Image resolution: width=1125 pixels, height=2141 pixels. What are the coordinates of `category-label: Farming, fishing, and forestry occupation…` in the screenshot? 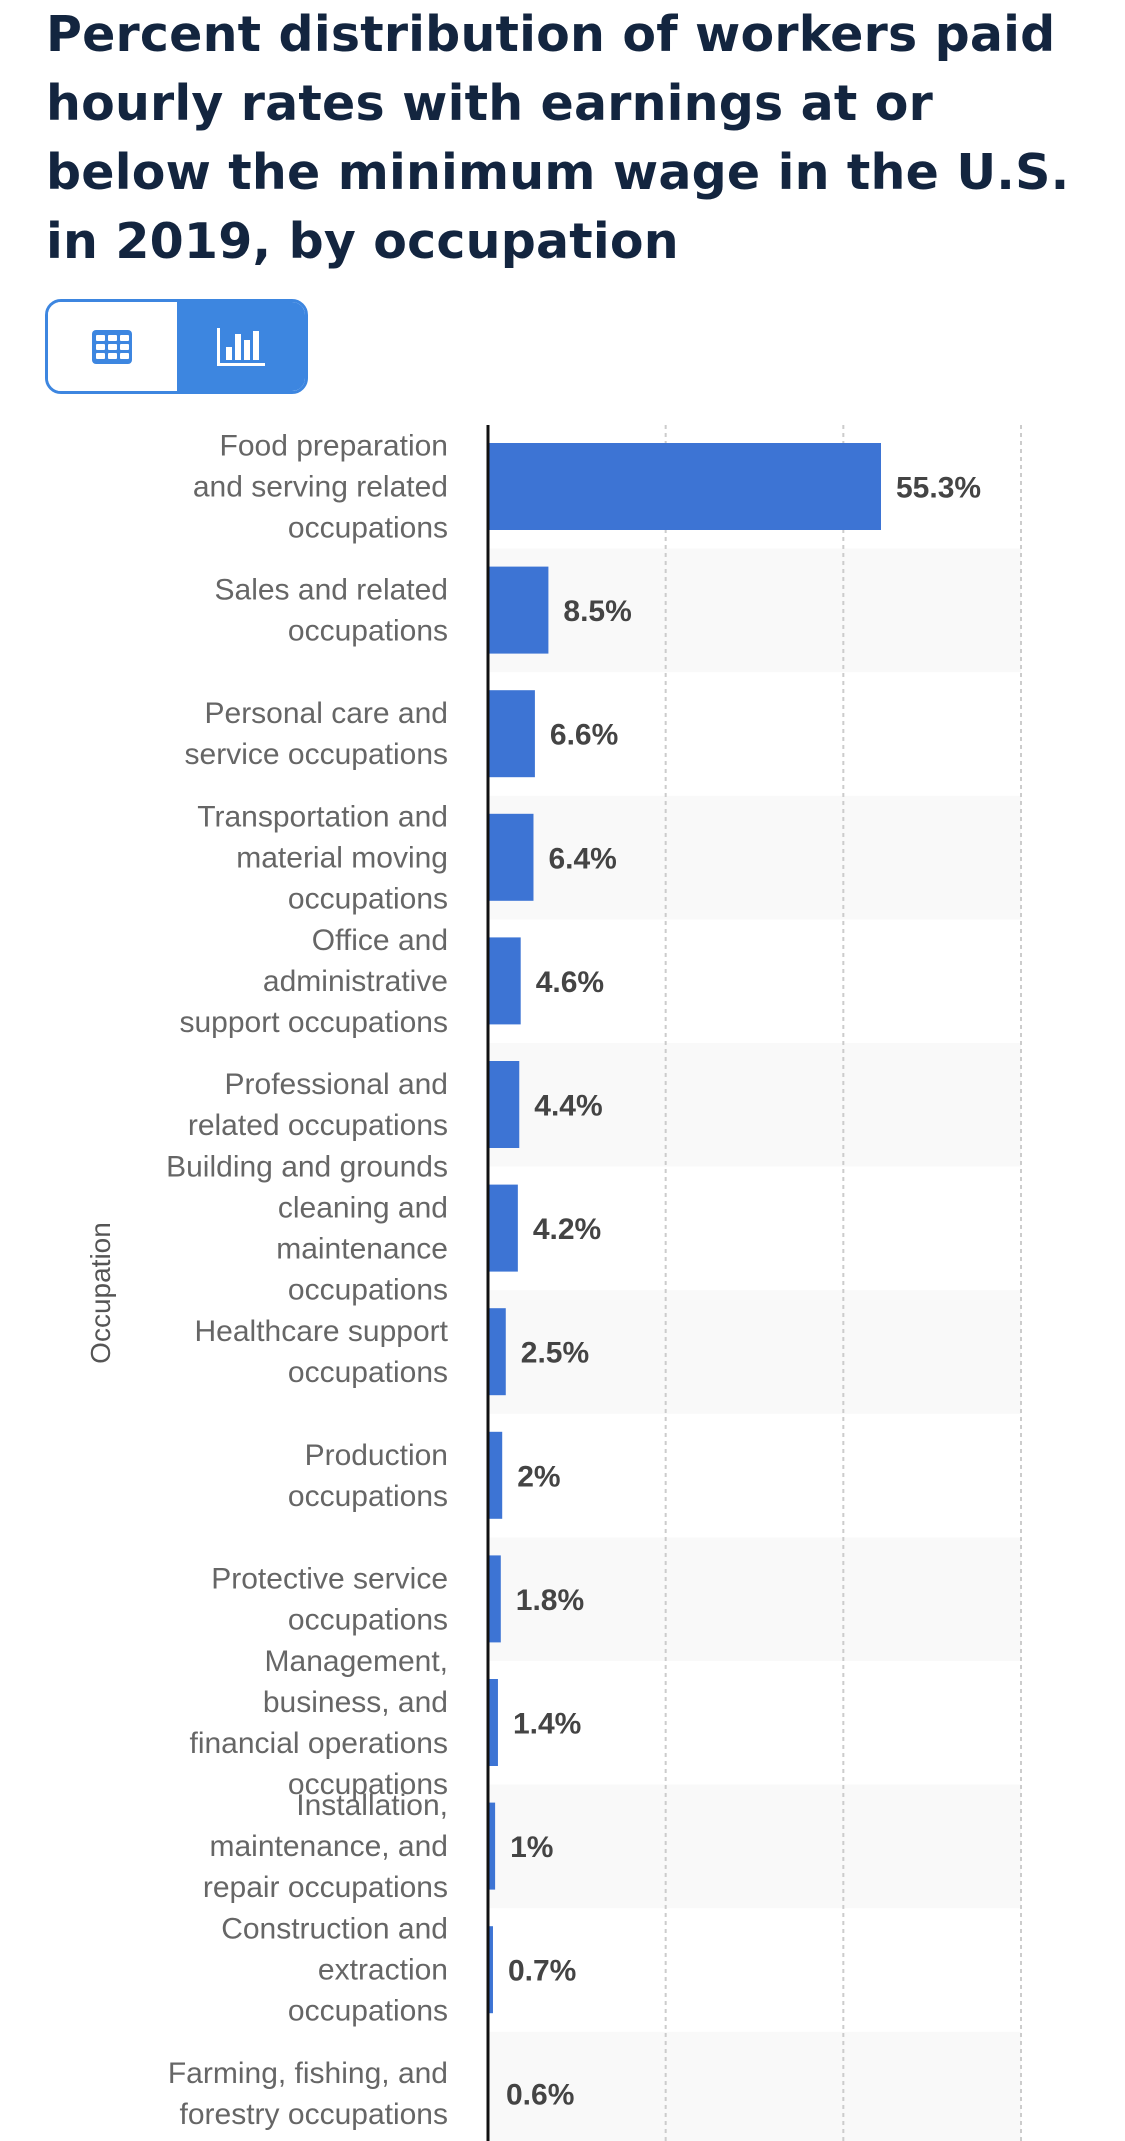 It's located at (308, 2094).